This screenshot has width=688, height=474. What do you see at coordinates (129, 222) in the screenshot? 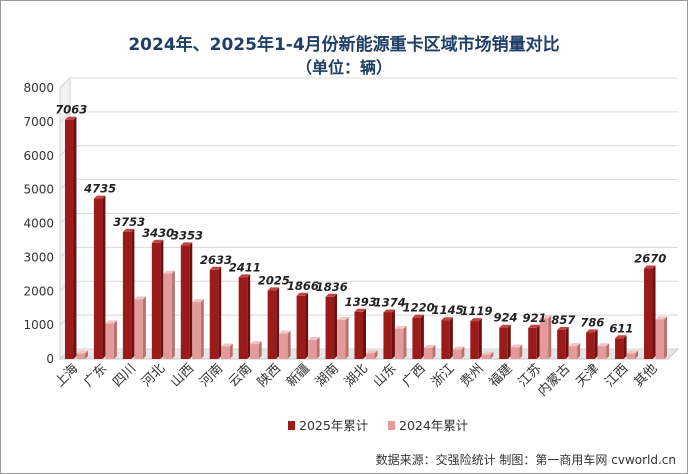
I see `data-label: 3753` at bounding box center [129, 222].